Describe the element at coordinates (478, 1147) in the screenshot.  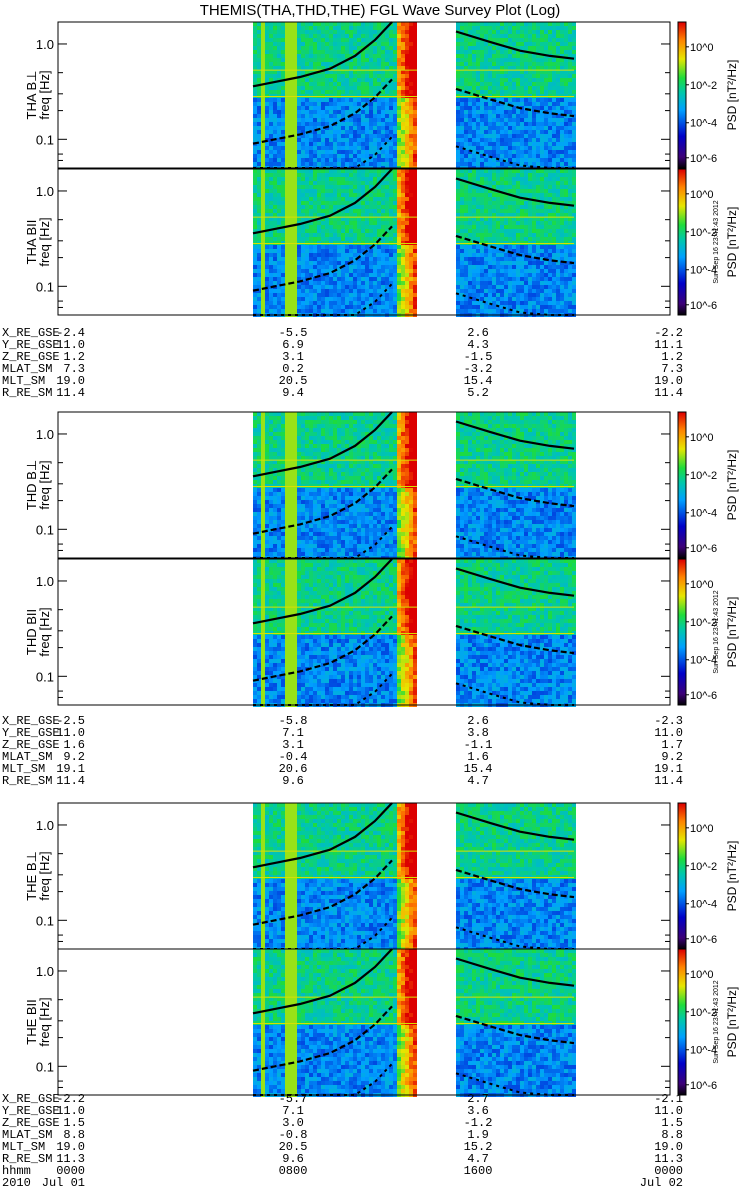
I see `ephemeris-value: 15.2` at that location.